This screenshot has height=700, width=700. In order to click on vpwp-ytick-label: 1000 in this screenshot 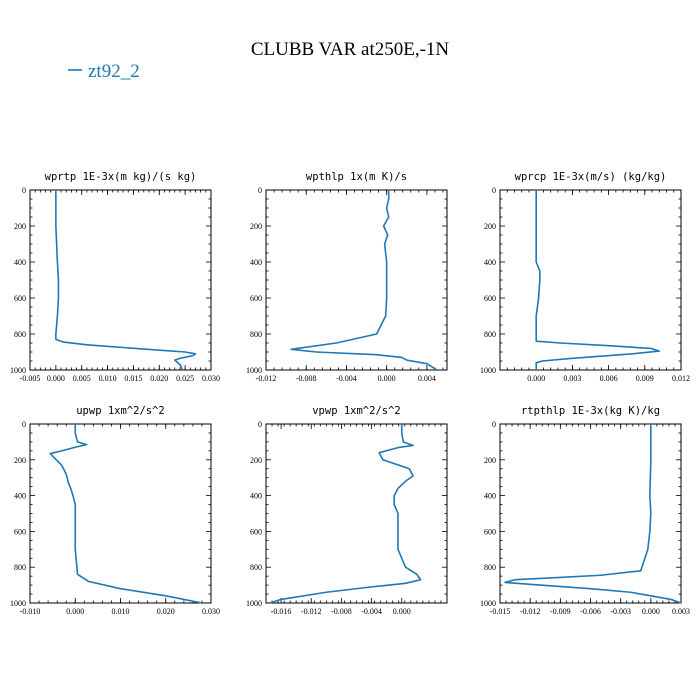, I will do `click(254, 603)`.